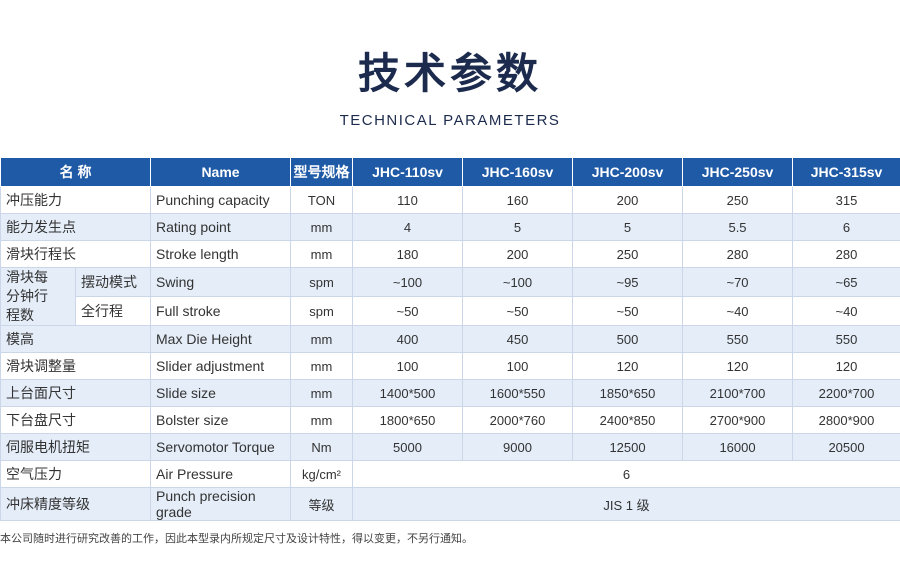 Image resolution: width=900 pixels, height=586 pixels. Describe the element at coordinates (322, 200) in the screenshot. I see `cell: TON` at that location.